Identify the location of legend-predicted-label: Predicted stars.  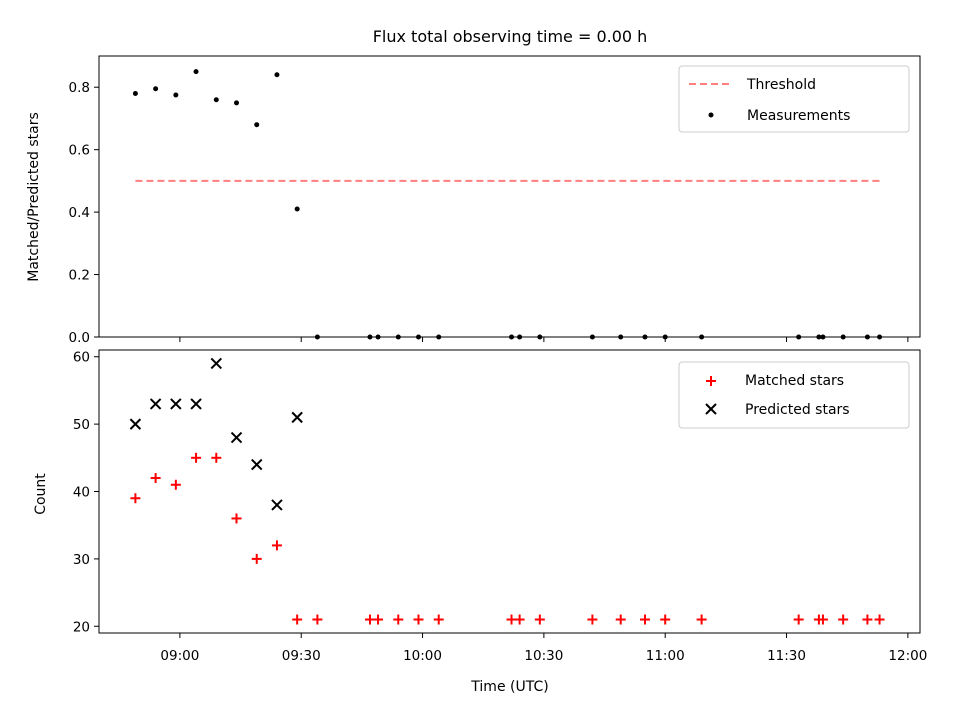
(797, 410).